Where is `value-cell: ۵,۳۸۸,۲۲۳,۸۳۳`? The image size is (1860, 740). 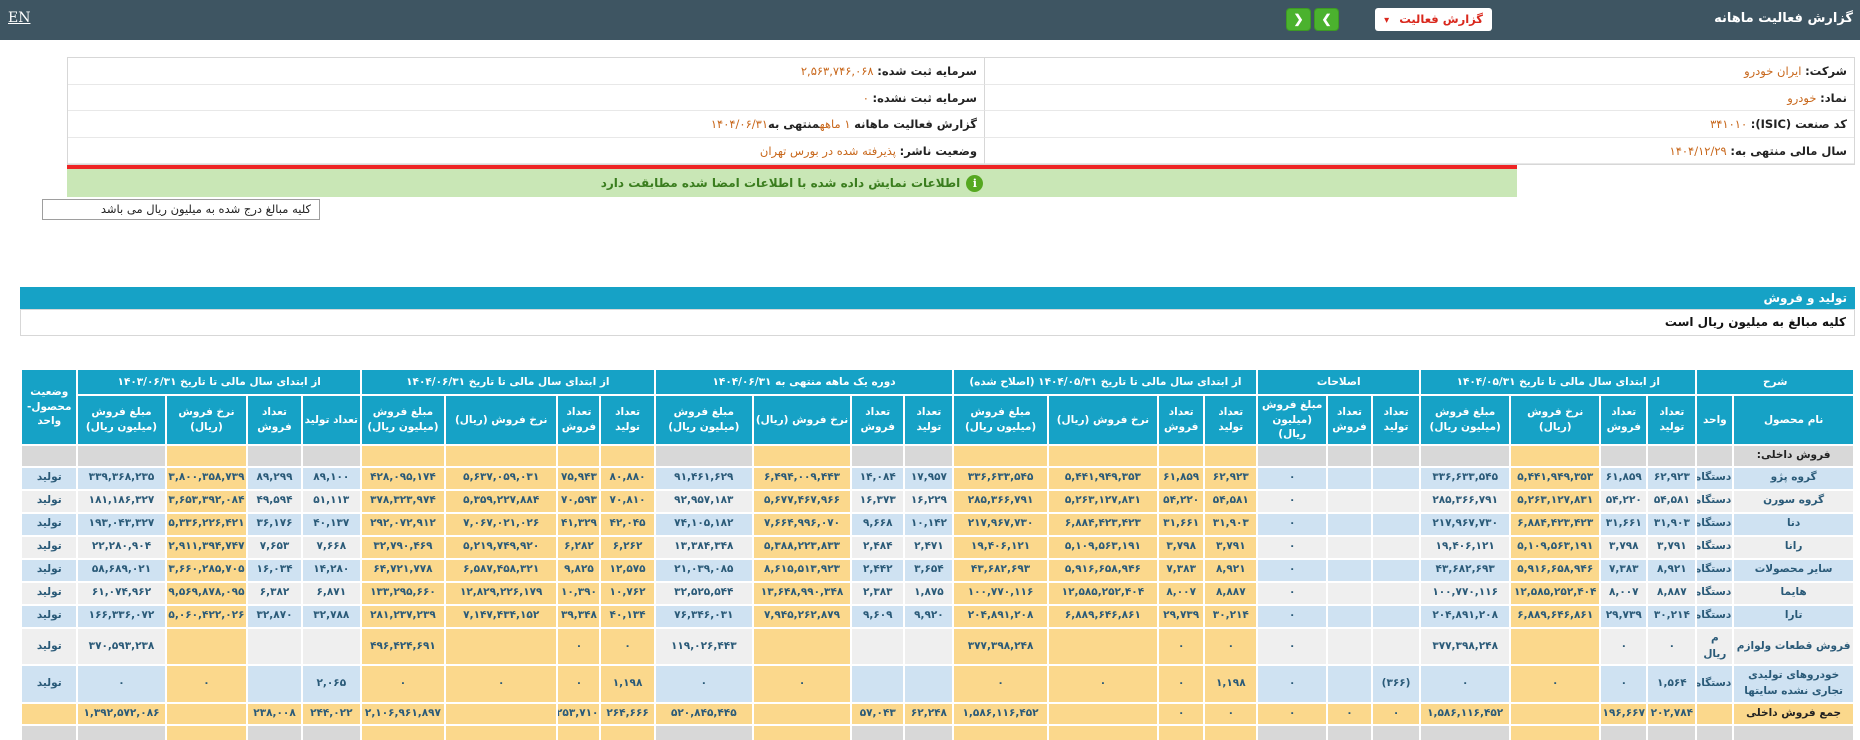 value-cell: ۵,۳۸۸,۲۲۳,۸۳۳ is located at coordinates (802, 547).